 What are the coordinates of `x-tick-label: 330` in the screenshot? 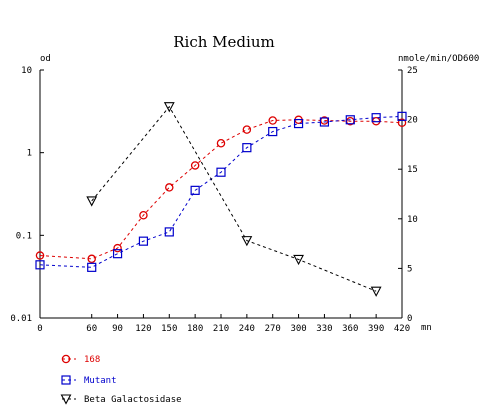 It's located at (324, 329).